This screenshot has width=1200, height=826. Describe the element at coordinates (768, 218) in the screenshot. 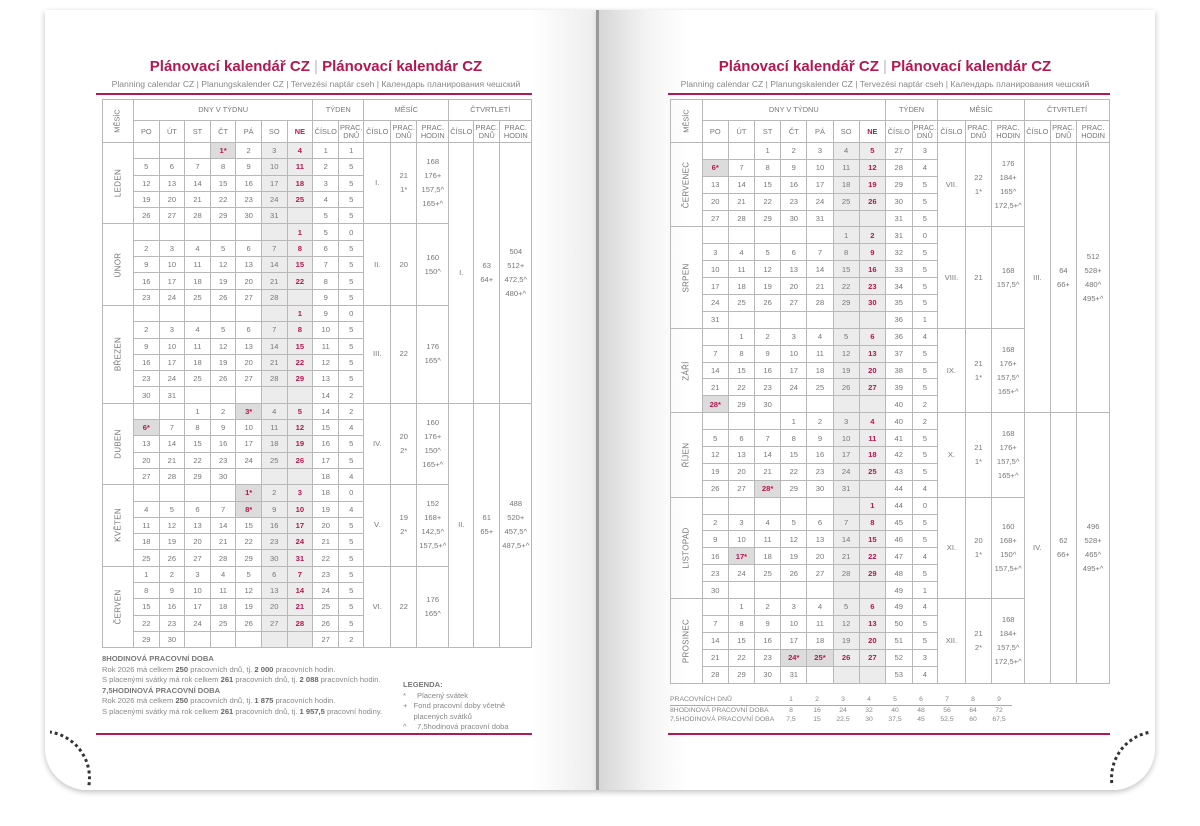

I see `day-cell: 29` at that location.